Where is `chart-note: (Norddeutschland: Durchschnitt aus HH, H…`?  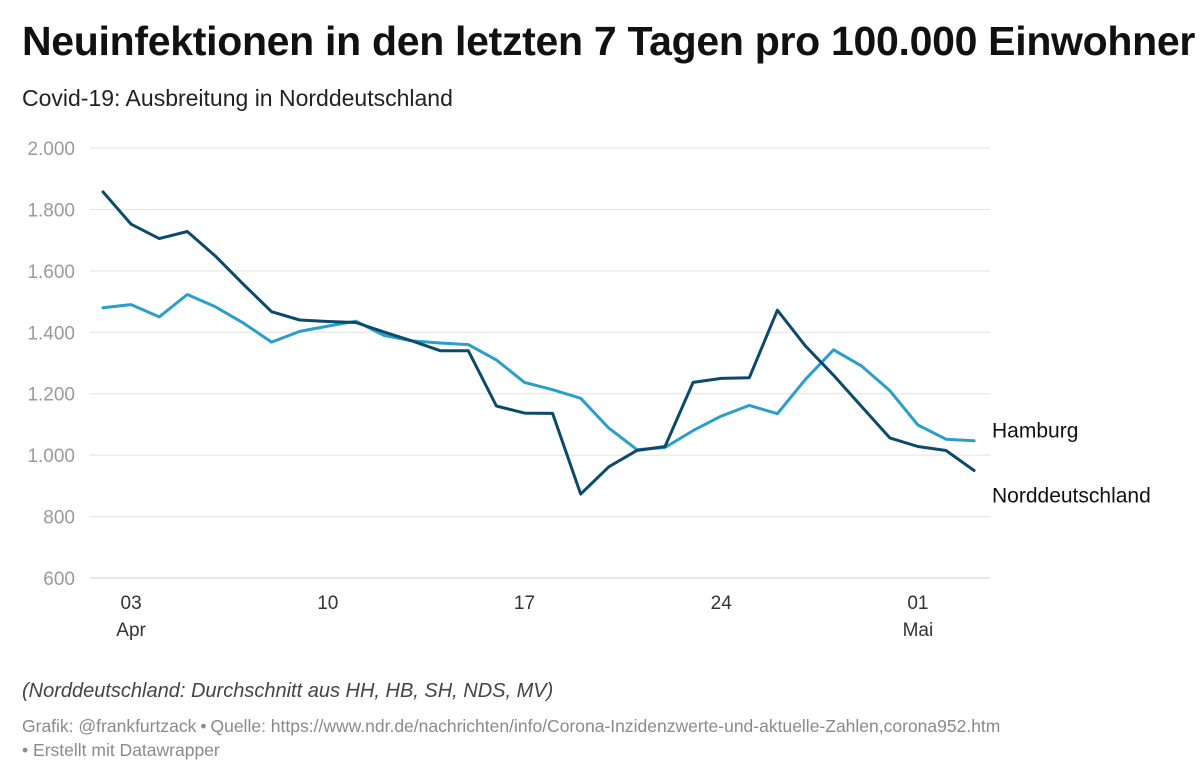
chart-note: (Norddeutschland: Durchschnitt aus HH, H… is located at coordinates (288, 691).